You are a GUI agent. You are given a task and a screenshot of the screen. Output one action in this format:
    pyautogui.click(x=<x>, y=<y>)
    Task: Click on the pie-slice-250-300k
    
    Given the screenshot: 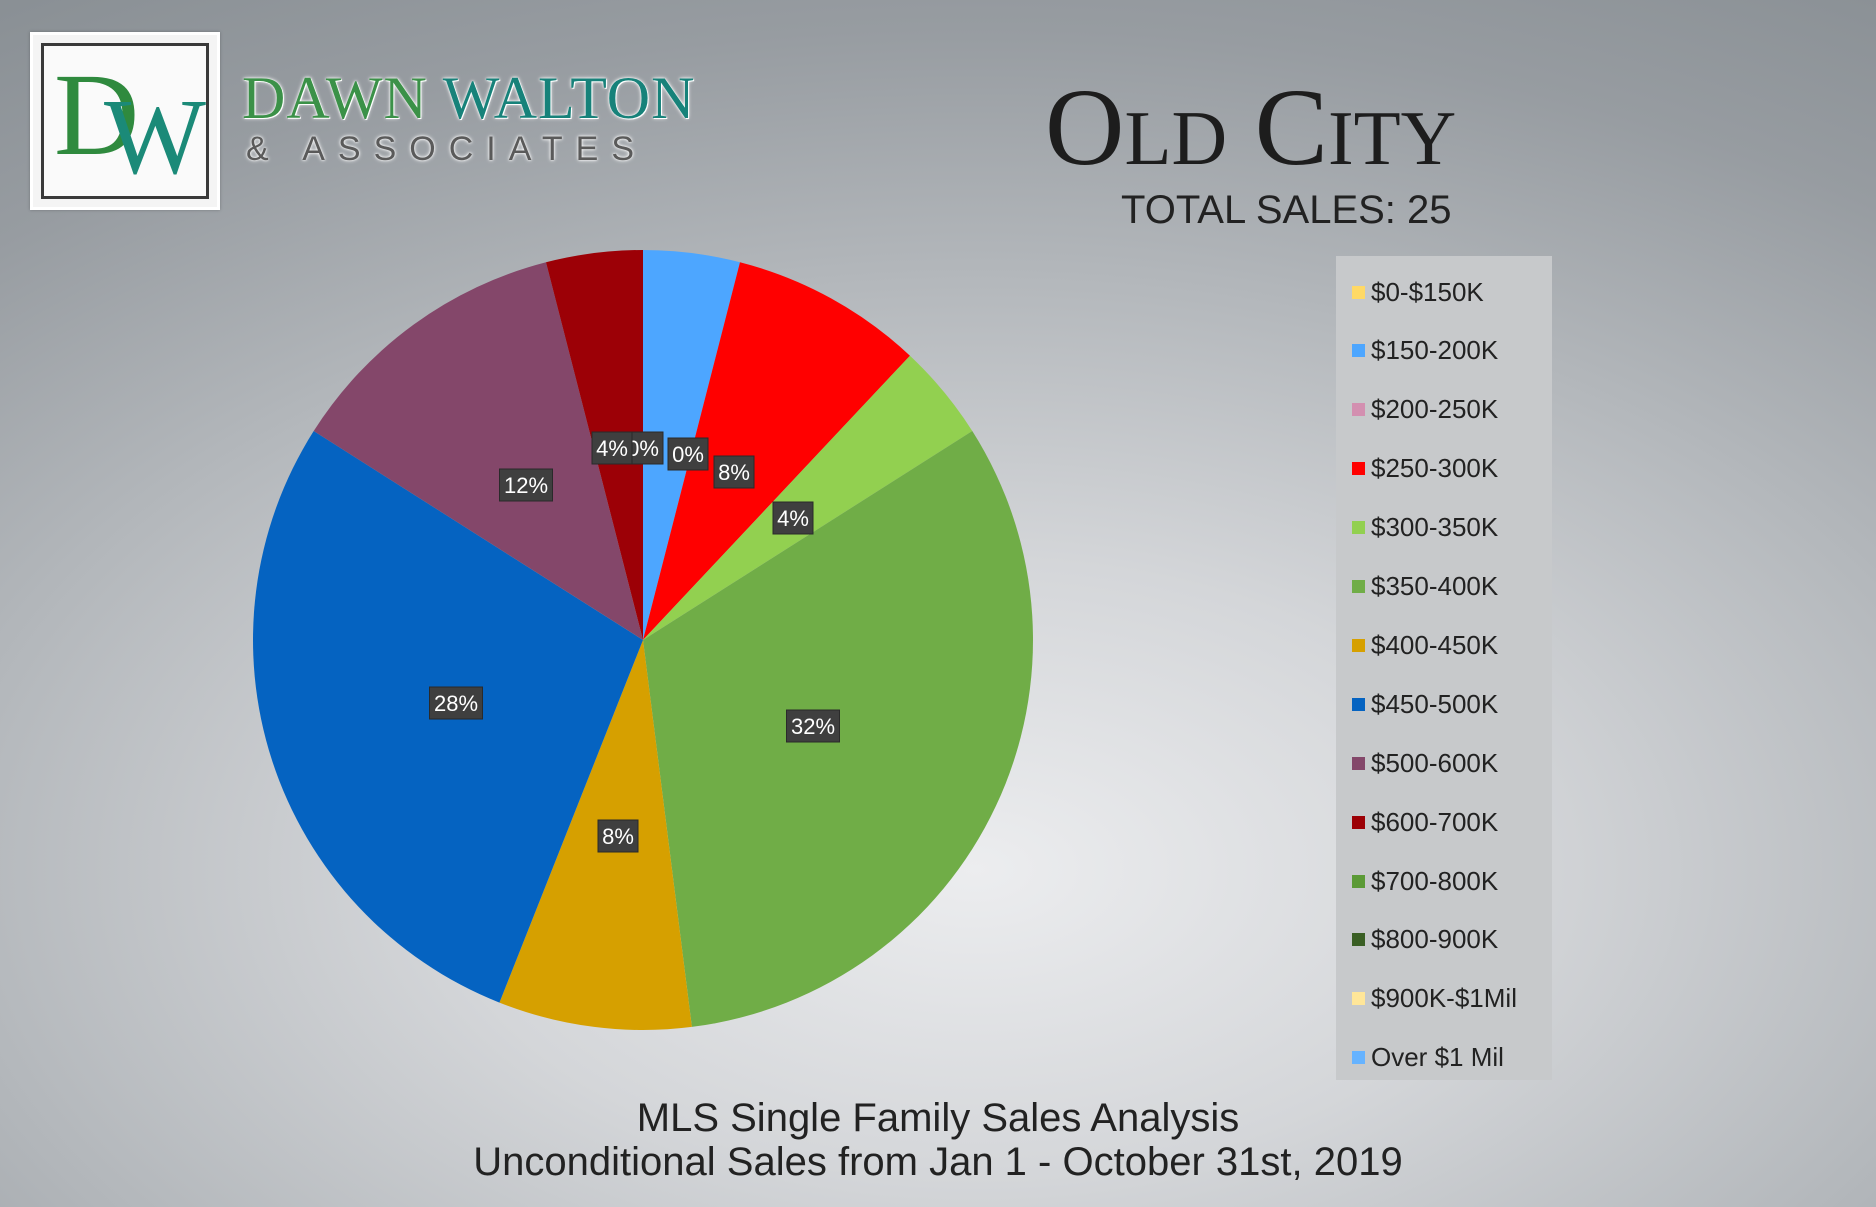 What is the action you would take?
    pyautogui.click(x=776, y=451)
    